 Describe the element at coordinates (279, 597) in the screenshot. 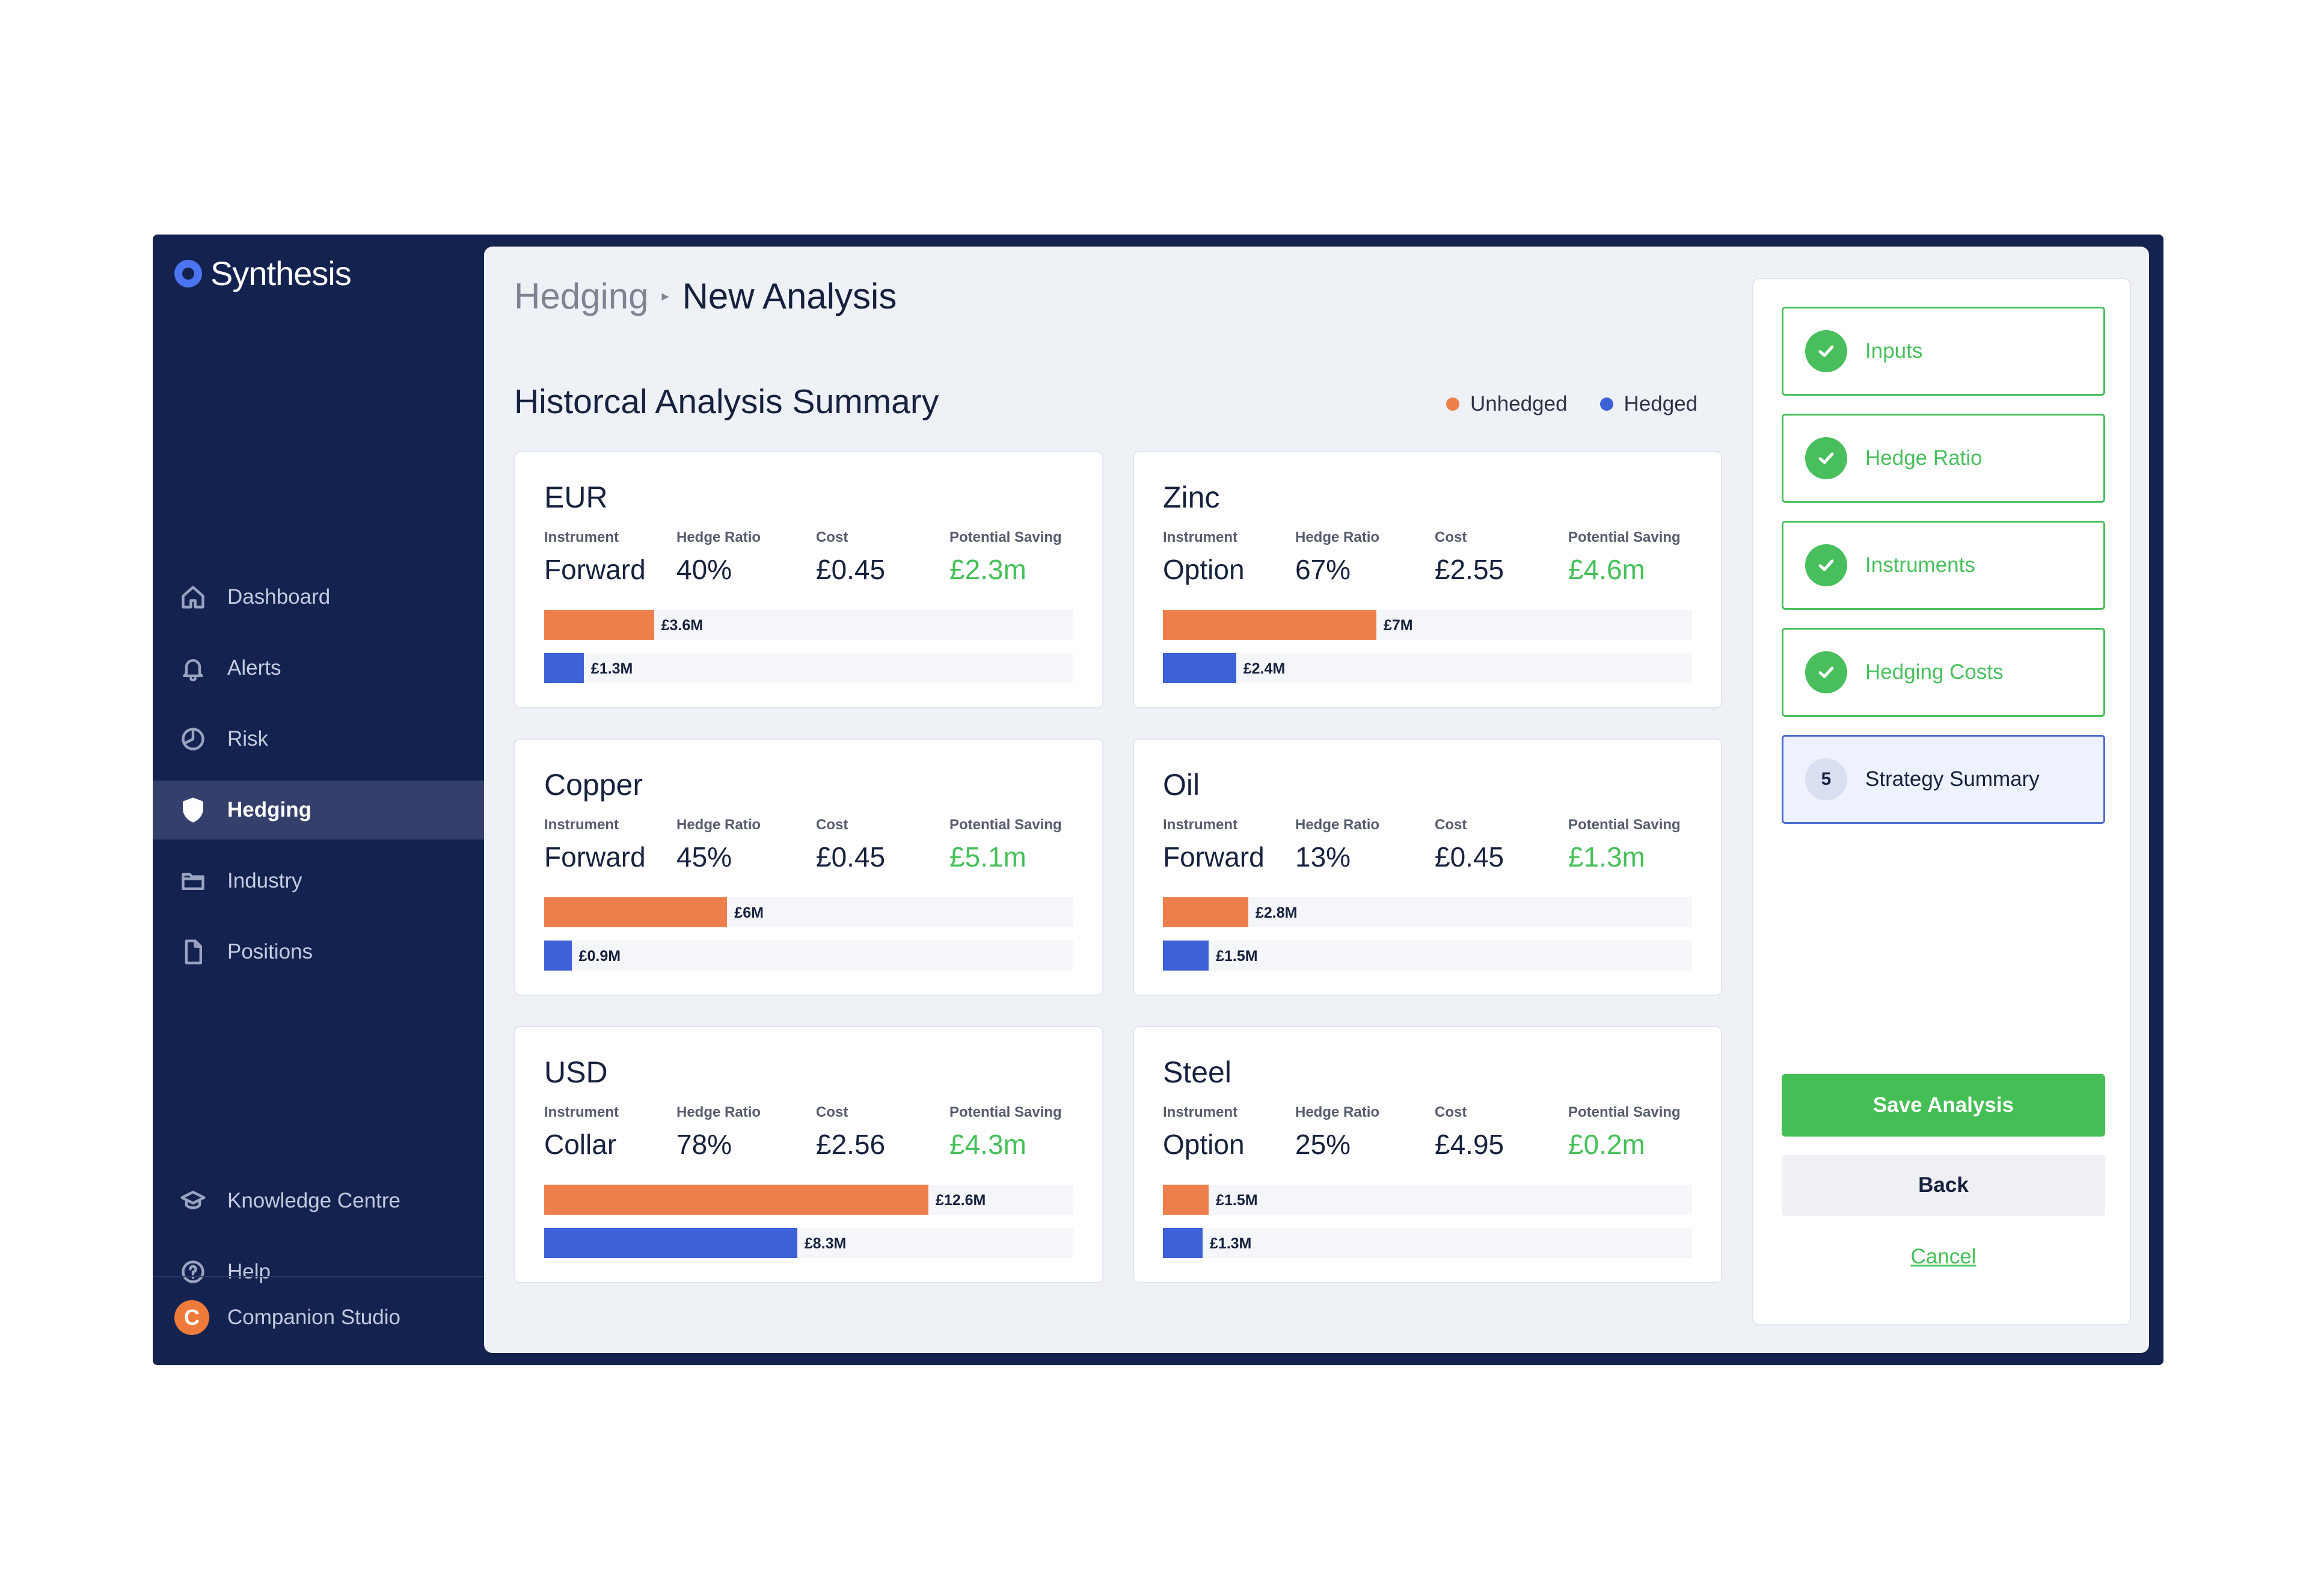

I see `sidebar-item-label: Dashboard` at that location.